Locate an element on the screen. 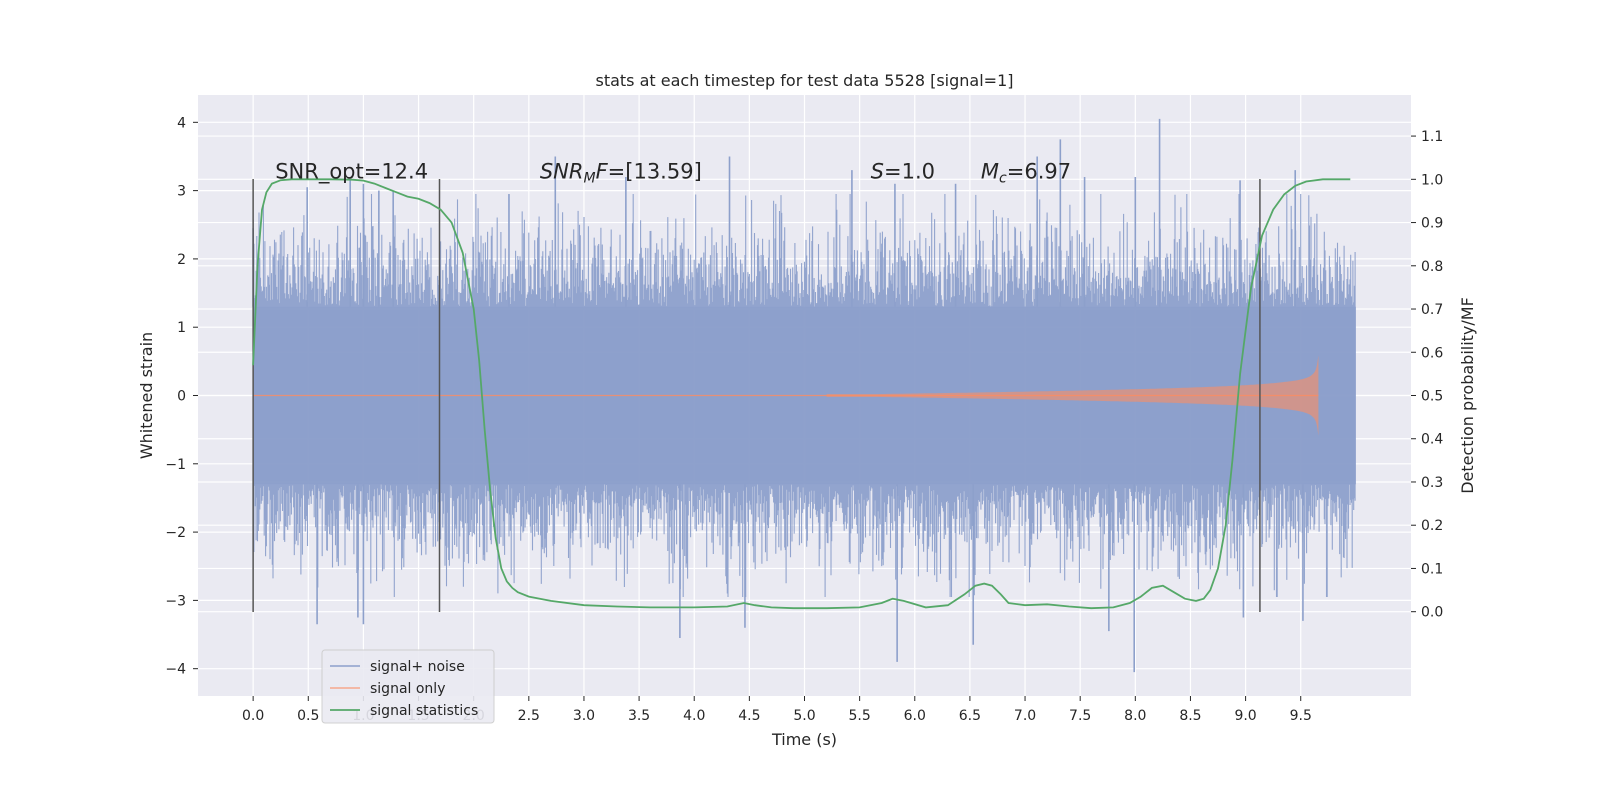 This screenshot has width=1600, height=800. y-right-tick-label: 0.1 is located at coordinates (1432, 569).